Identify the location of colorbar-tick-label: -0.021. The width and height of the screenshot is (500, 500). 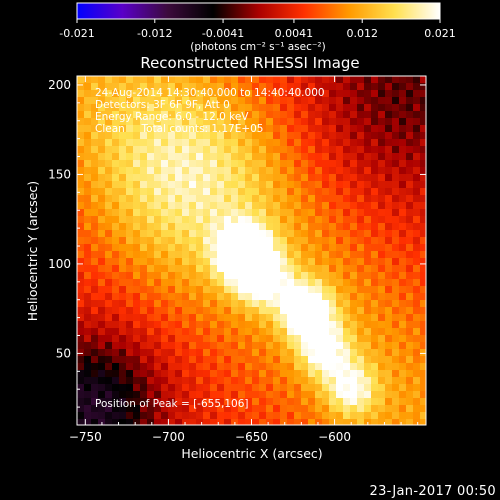
(76, 33).